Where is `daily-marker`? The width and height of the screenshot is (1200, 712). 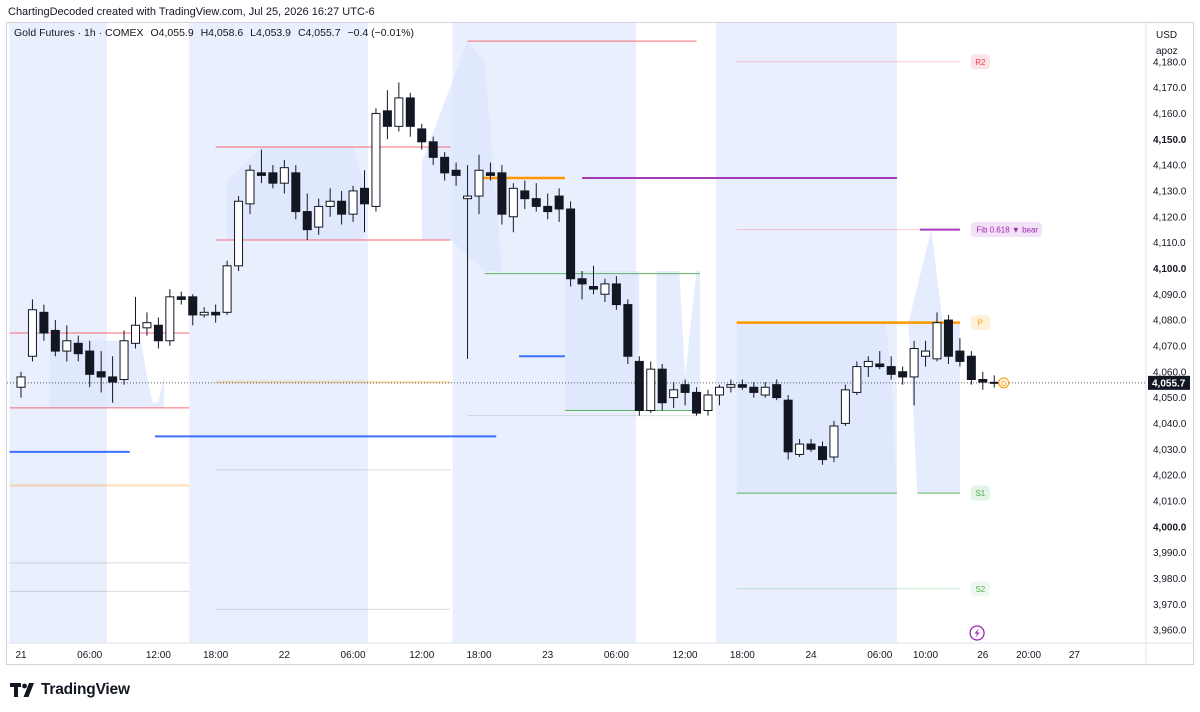 daily-marker is located at coordinates (1004, 383).